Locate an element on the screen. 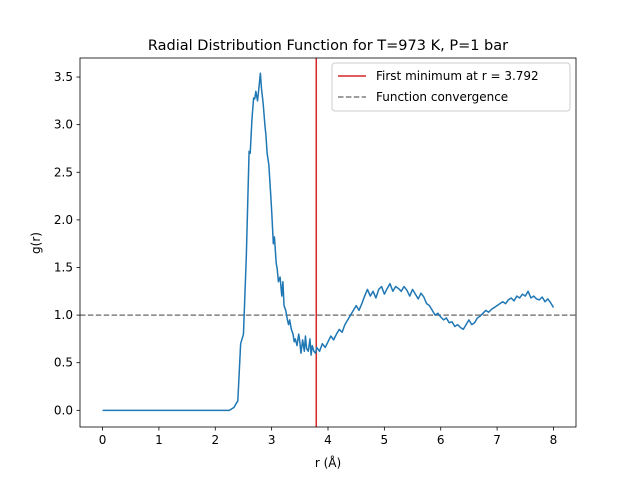 Image resolution: width=640 pixels, height=485 pixels. x-tick-label: 1 is located at coordinates (159, 440).